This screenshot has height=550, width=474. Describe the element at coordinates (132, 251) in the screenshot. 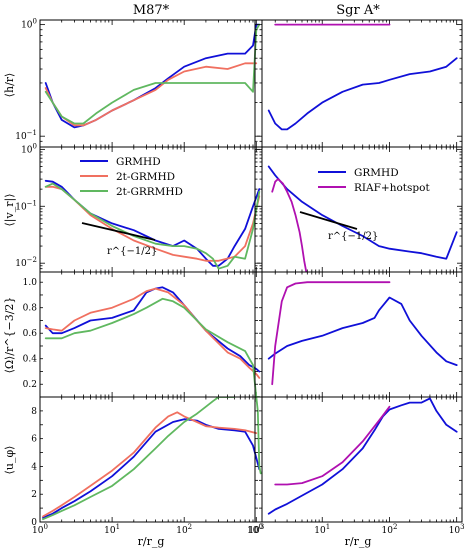

I see `annotation-m87-slope: r^{−1/2}` at that location.